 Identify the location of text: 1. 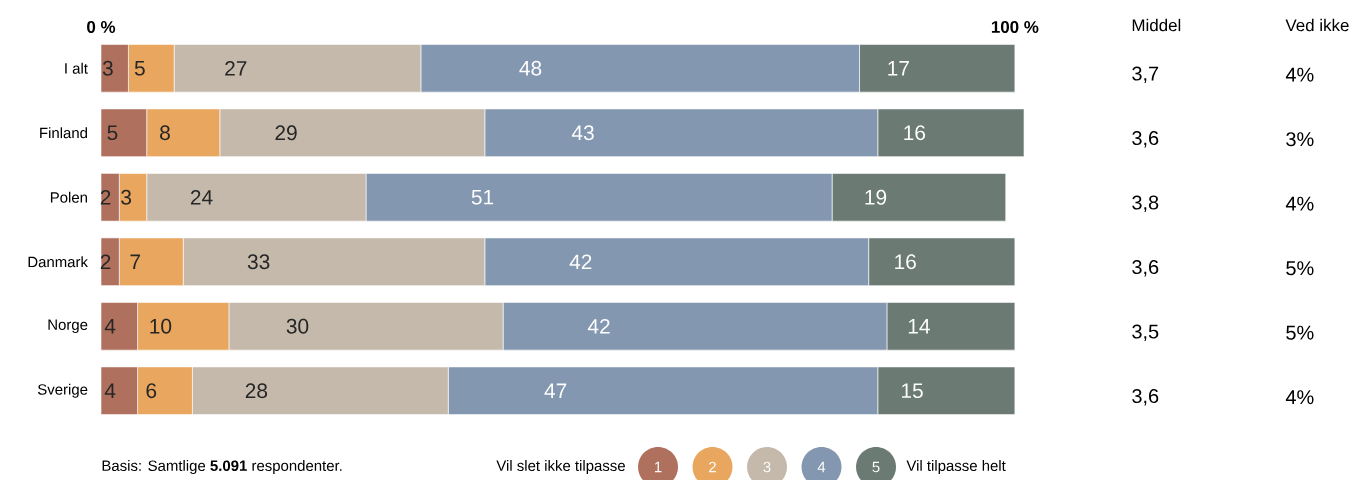
(658, 467).